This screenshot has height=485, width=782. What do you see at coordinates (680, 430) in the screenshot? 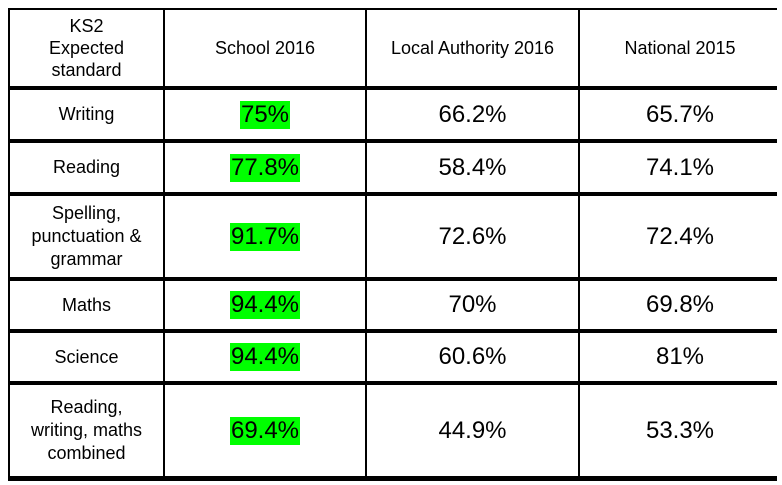
I see `cell-national-combined: 53.3%` at bounding box center [680, 430].